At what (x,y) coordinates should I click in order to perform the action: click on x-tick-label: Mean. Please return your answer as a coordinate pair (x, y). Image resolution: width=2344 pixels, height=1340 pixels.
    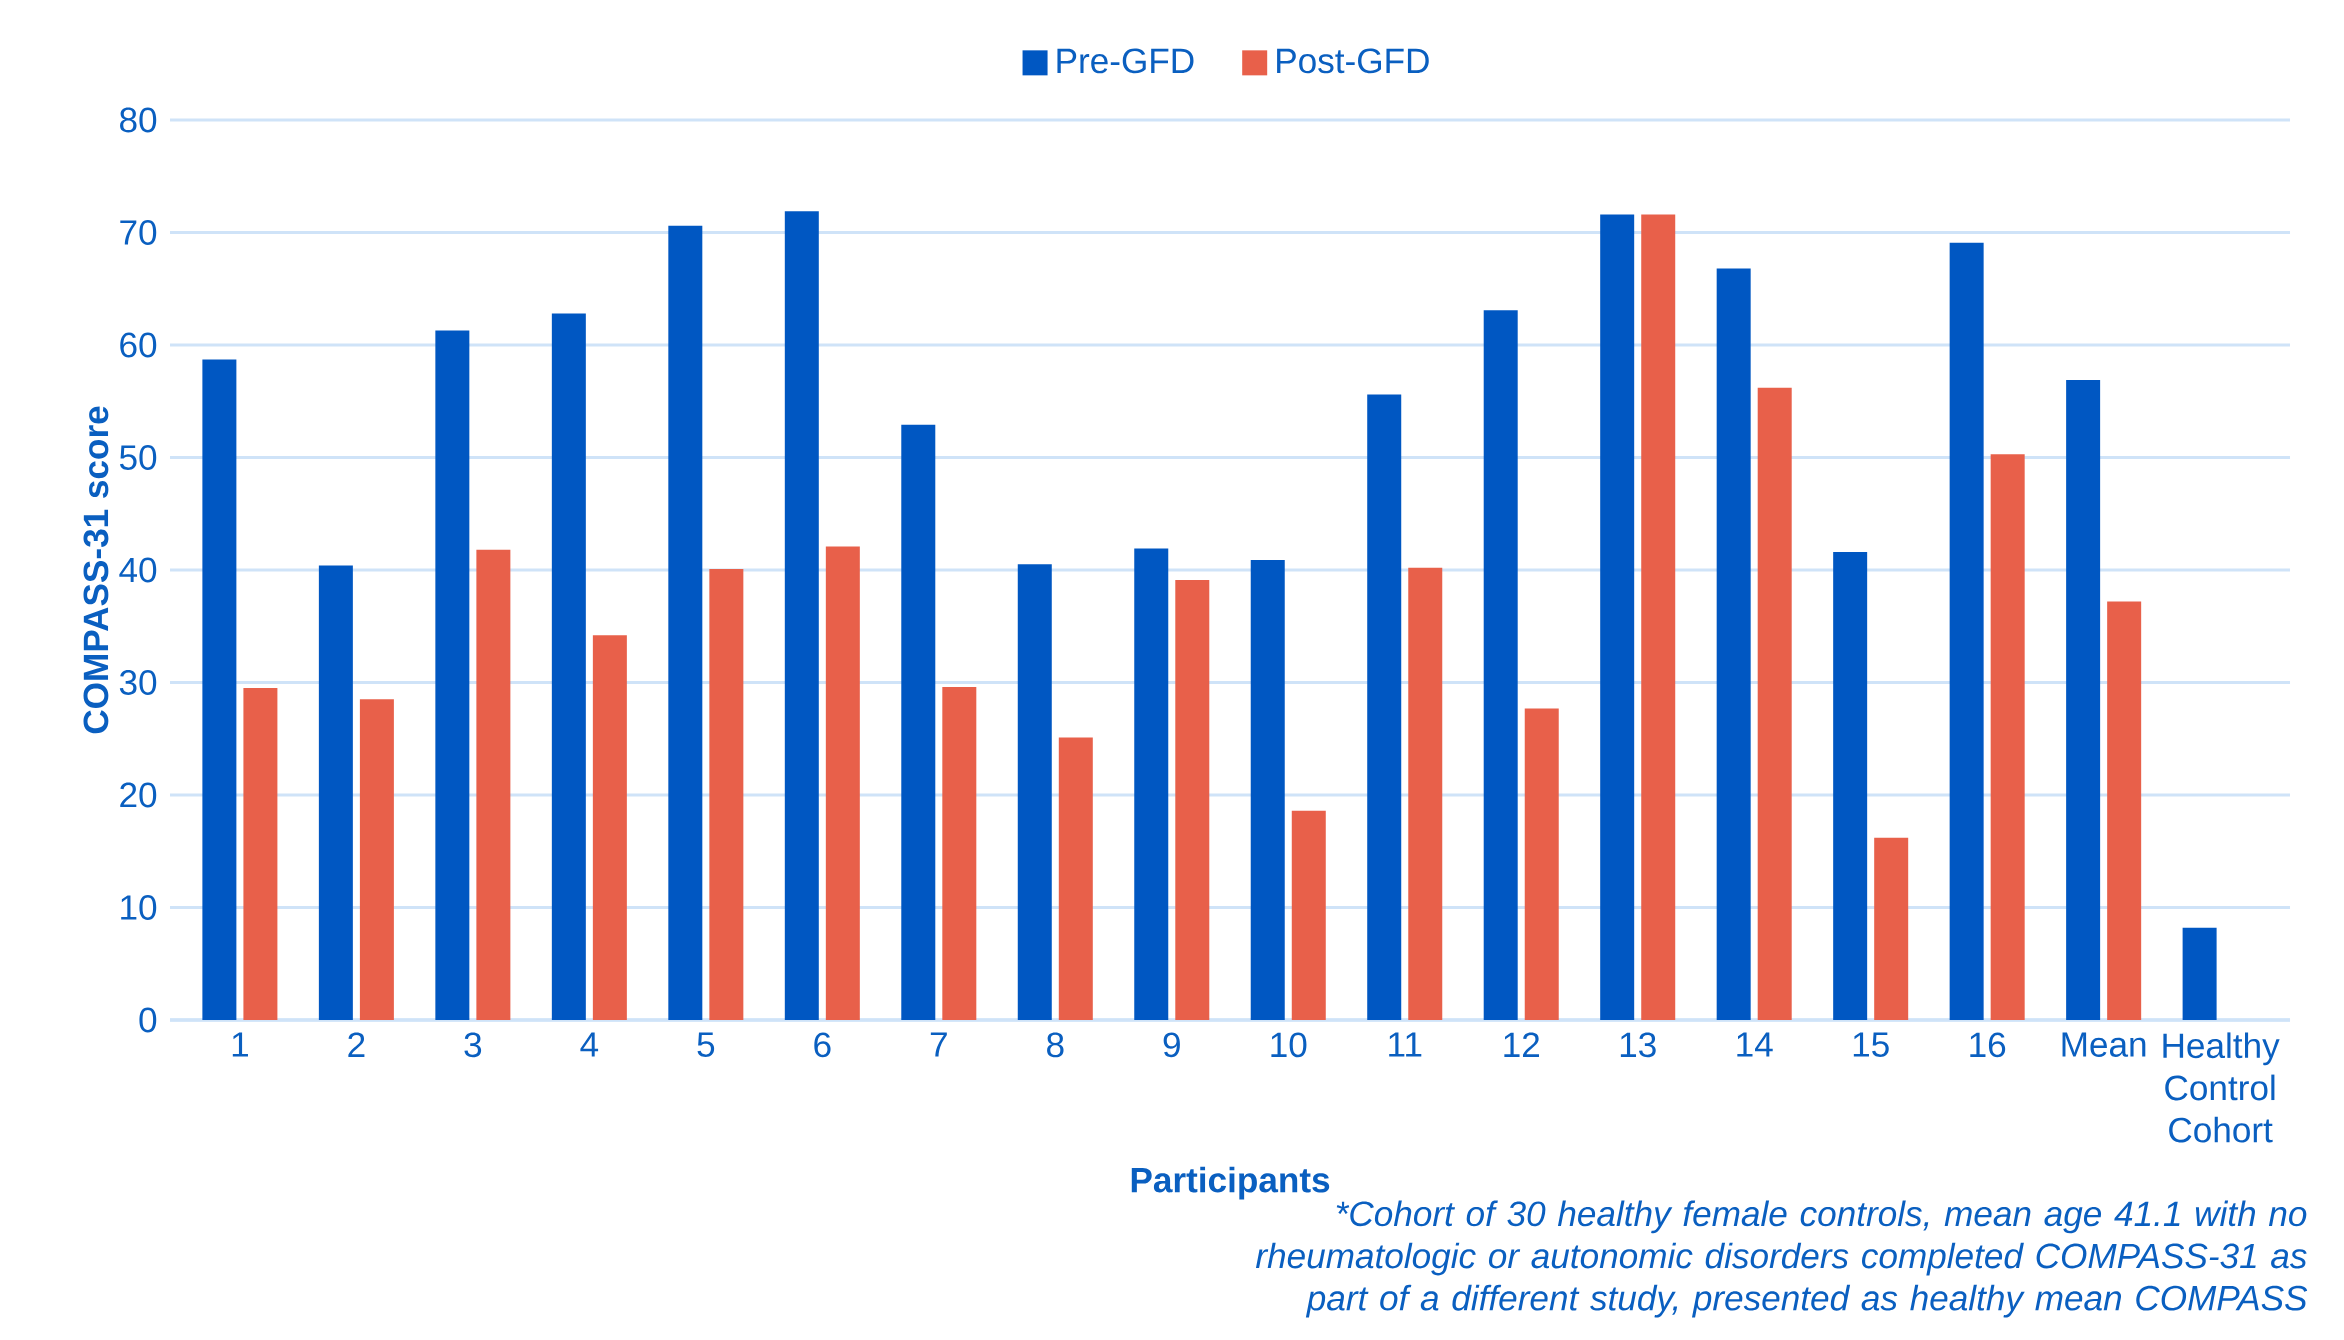
    Looking at the image, I should click on (2104, 1044).